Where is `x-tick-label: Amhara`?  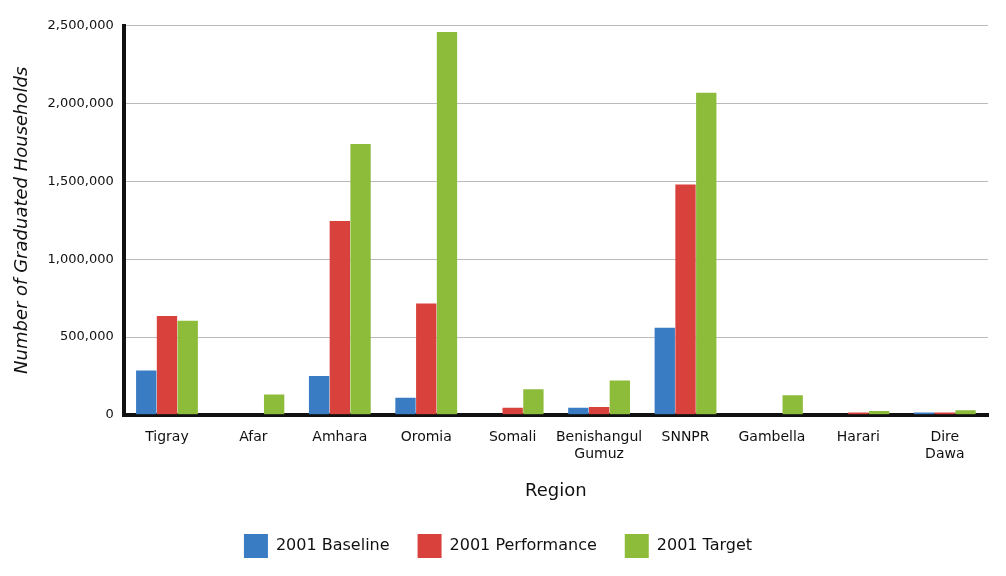
x-tick-label: Amhara is located at coordinates (340, 435).